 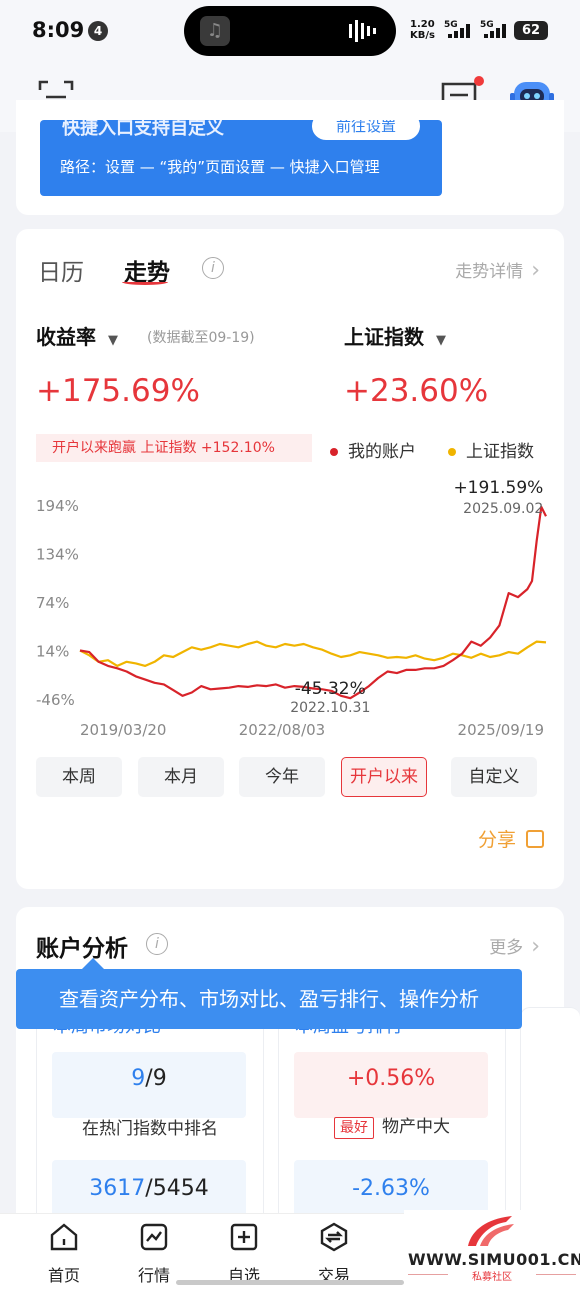 I want to click on watermark-logo-icon, so click(x=491, y=1231).